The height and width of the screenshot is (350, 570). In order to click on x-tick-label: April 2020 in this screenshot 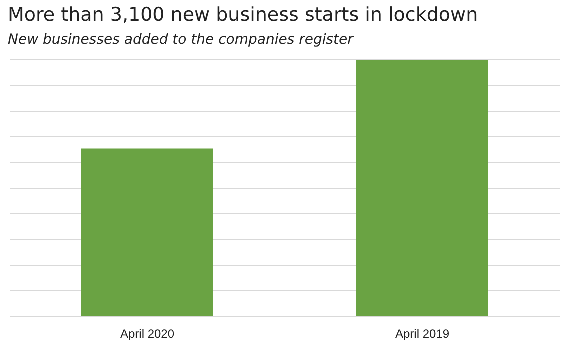, I will do `click(147, 334)`.